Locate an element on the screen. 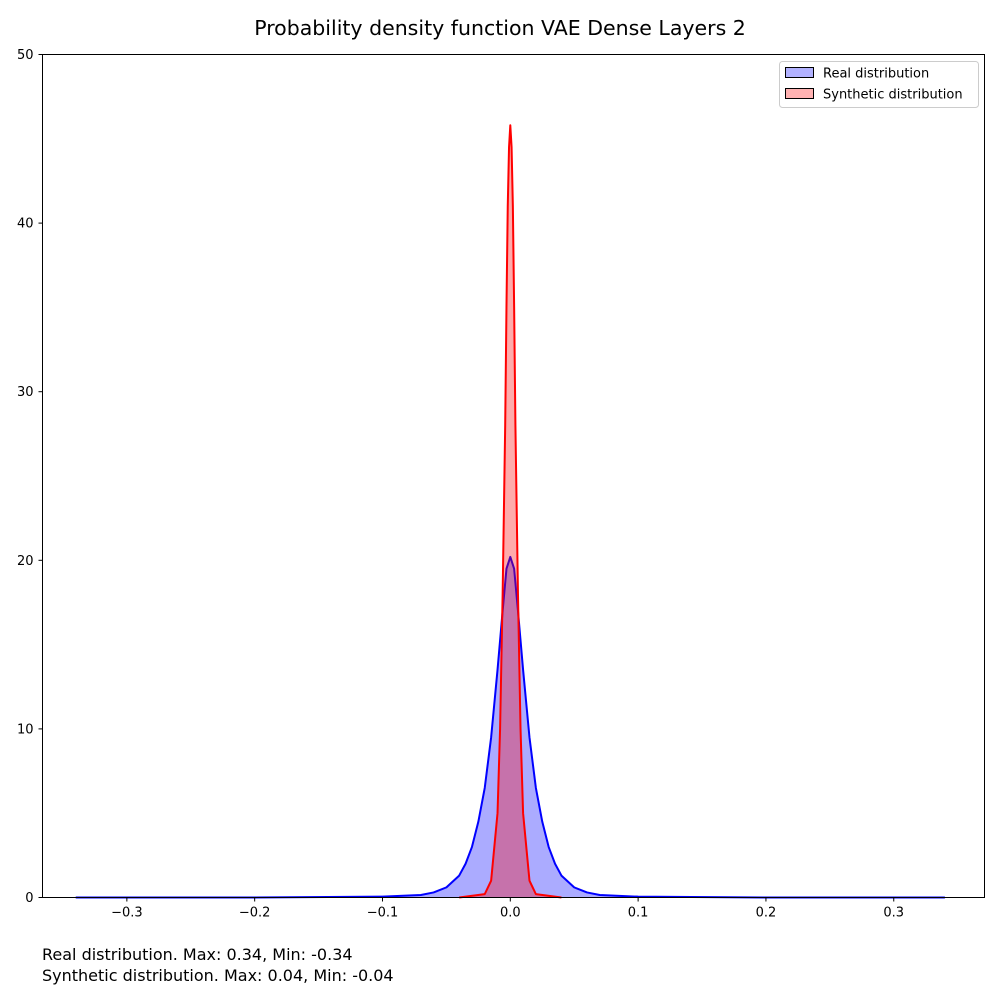  y-tick-label: 30 is located at coordinates (25, 392).